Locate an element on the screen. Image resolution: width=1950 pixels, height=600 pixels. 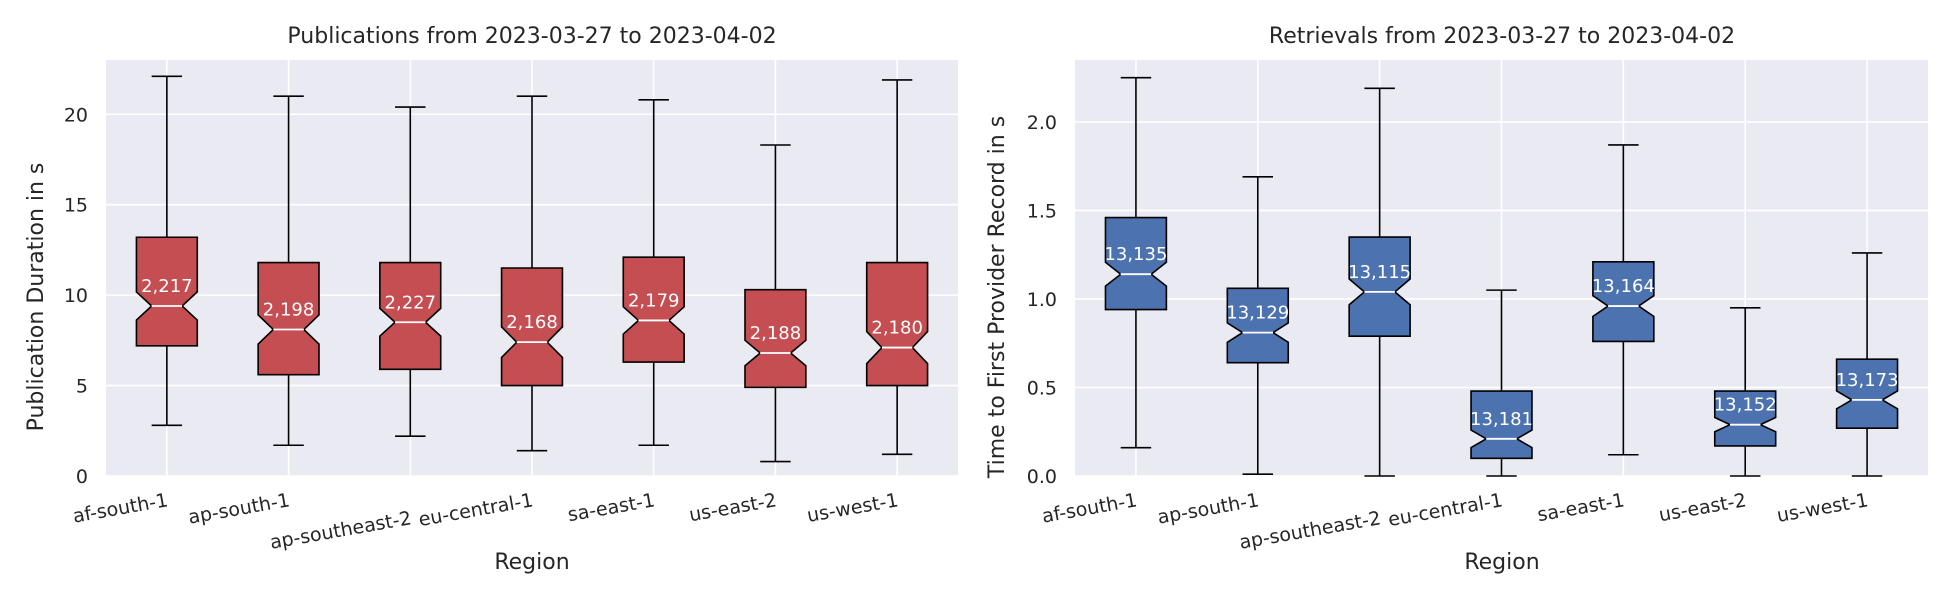
y-tick-label: 1.0 is located at coordinates (1042, 300).